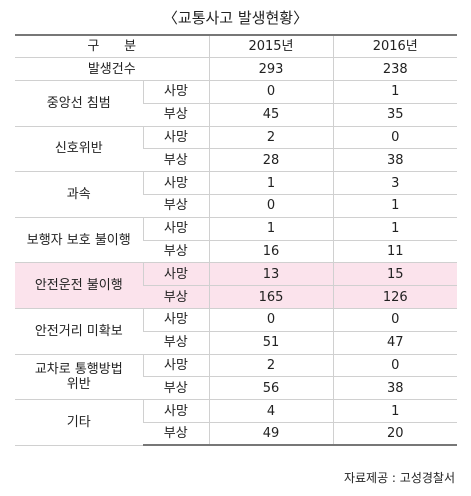 This screenshot has height=496, width=471. Describe the element at coordinates (270, 434) in the screenshot. I see `value-2015: 49` at that location.